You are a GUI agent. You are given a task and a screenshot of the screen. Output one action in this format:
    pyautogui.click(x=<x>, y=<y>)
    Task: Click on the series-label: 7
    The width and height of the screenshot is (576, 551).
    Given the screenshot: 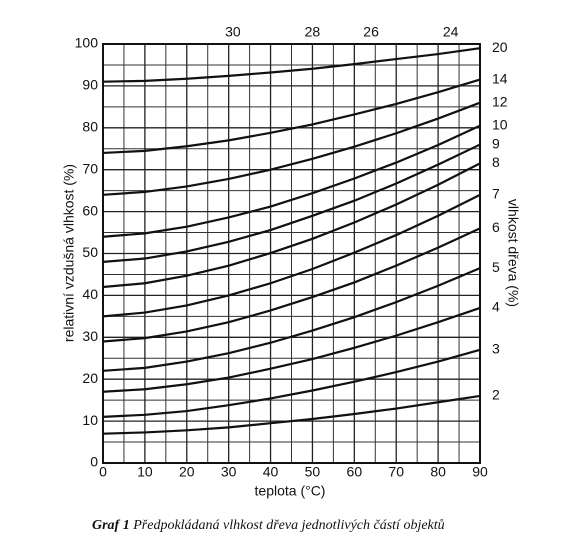 What is the action you would take?
    pyautogui.click(x=496, y=194)
    